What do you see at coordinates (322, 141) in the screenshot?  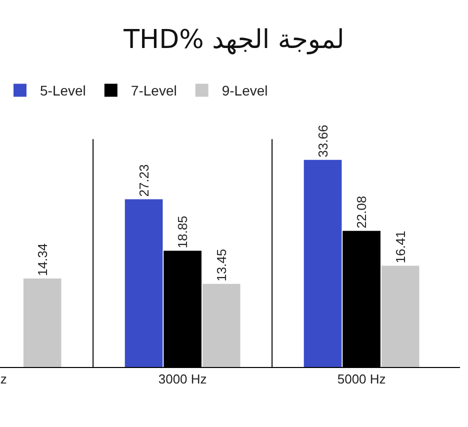 I see `data-label: 33.66` at bounding box center [322, 141].